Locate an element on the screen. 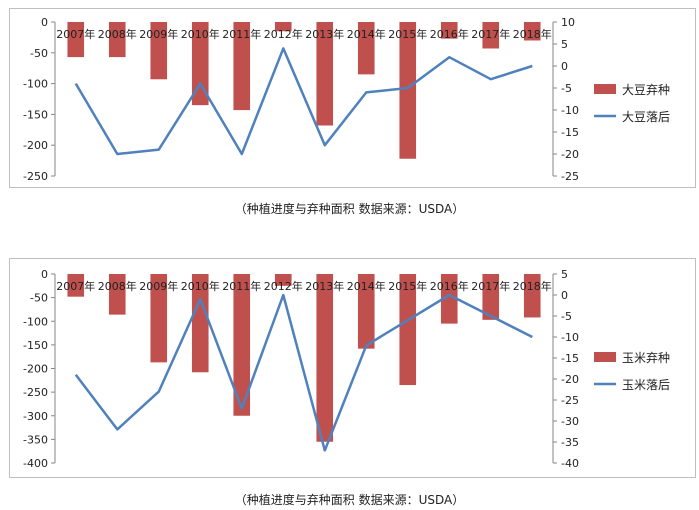 Image resolution: width=699 pixels, height=510 pixels. soybean-category-label: 2013年 is located at coordinates (324, 34).